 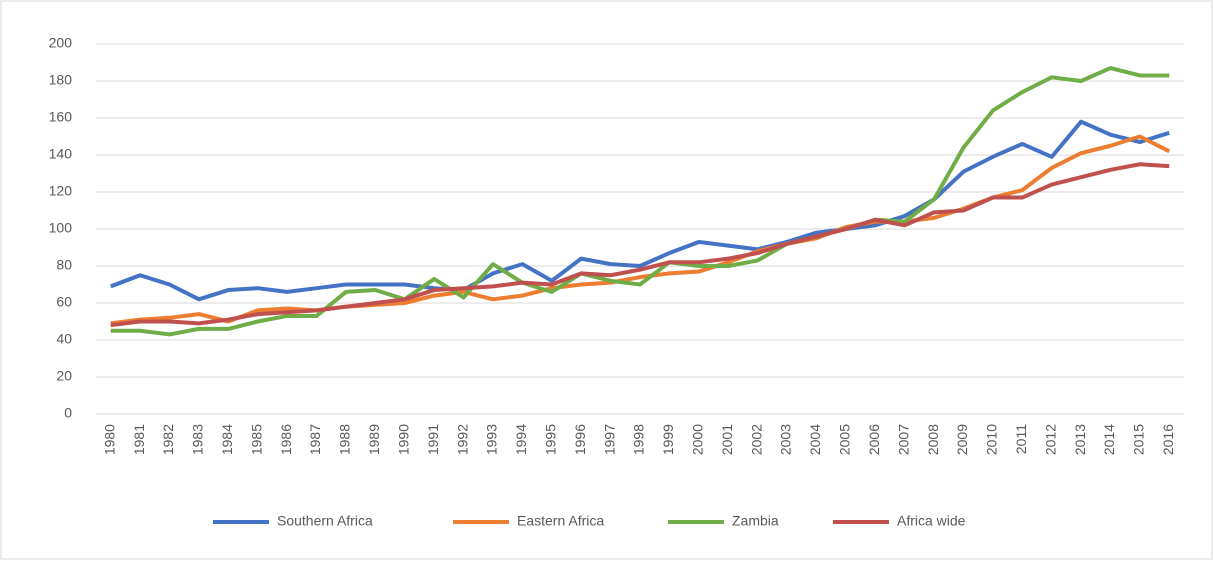 I want to click on x-tick-label: 2009, so click(x=962, y=439).